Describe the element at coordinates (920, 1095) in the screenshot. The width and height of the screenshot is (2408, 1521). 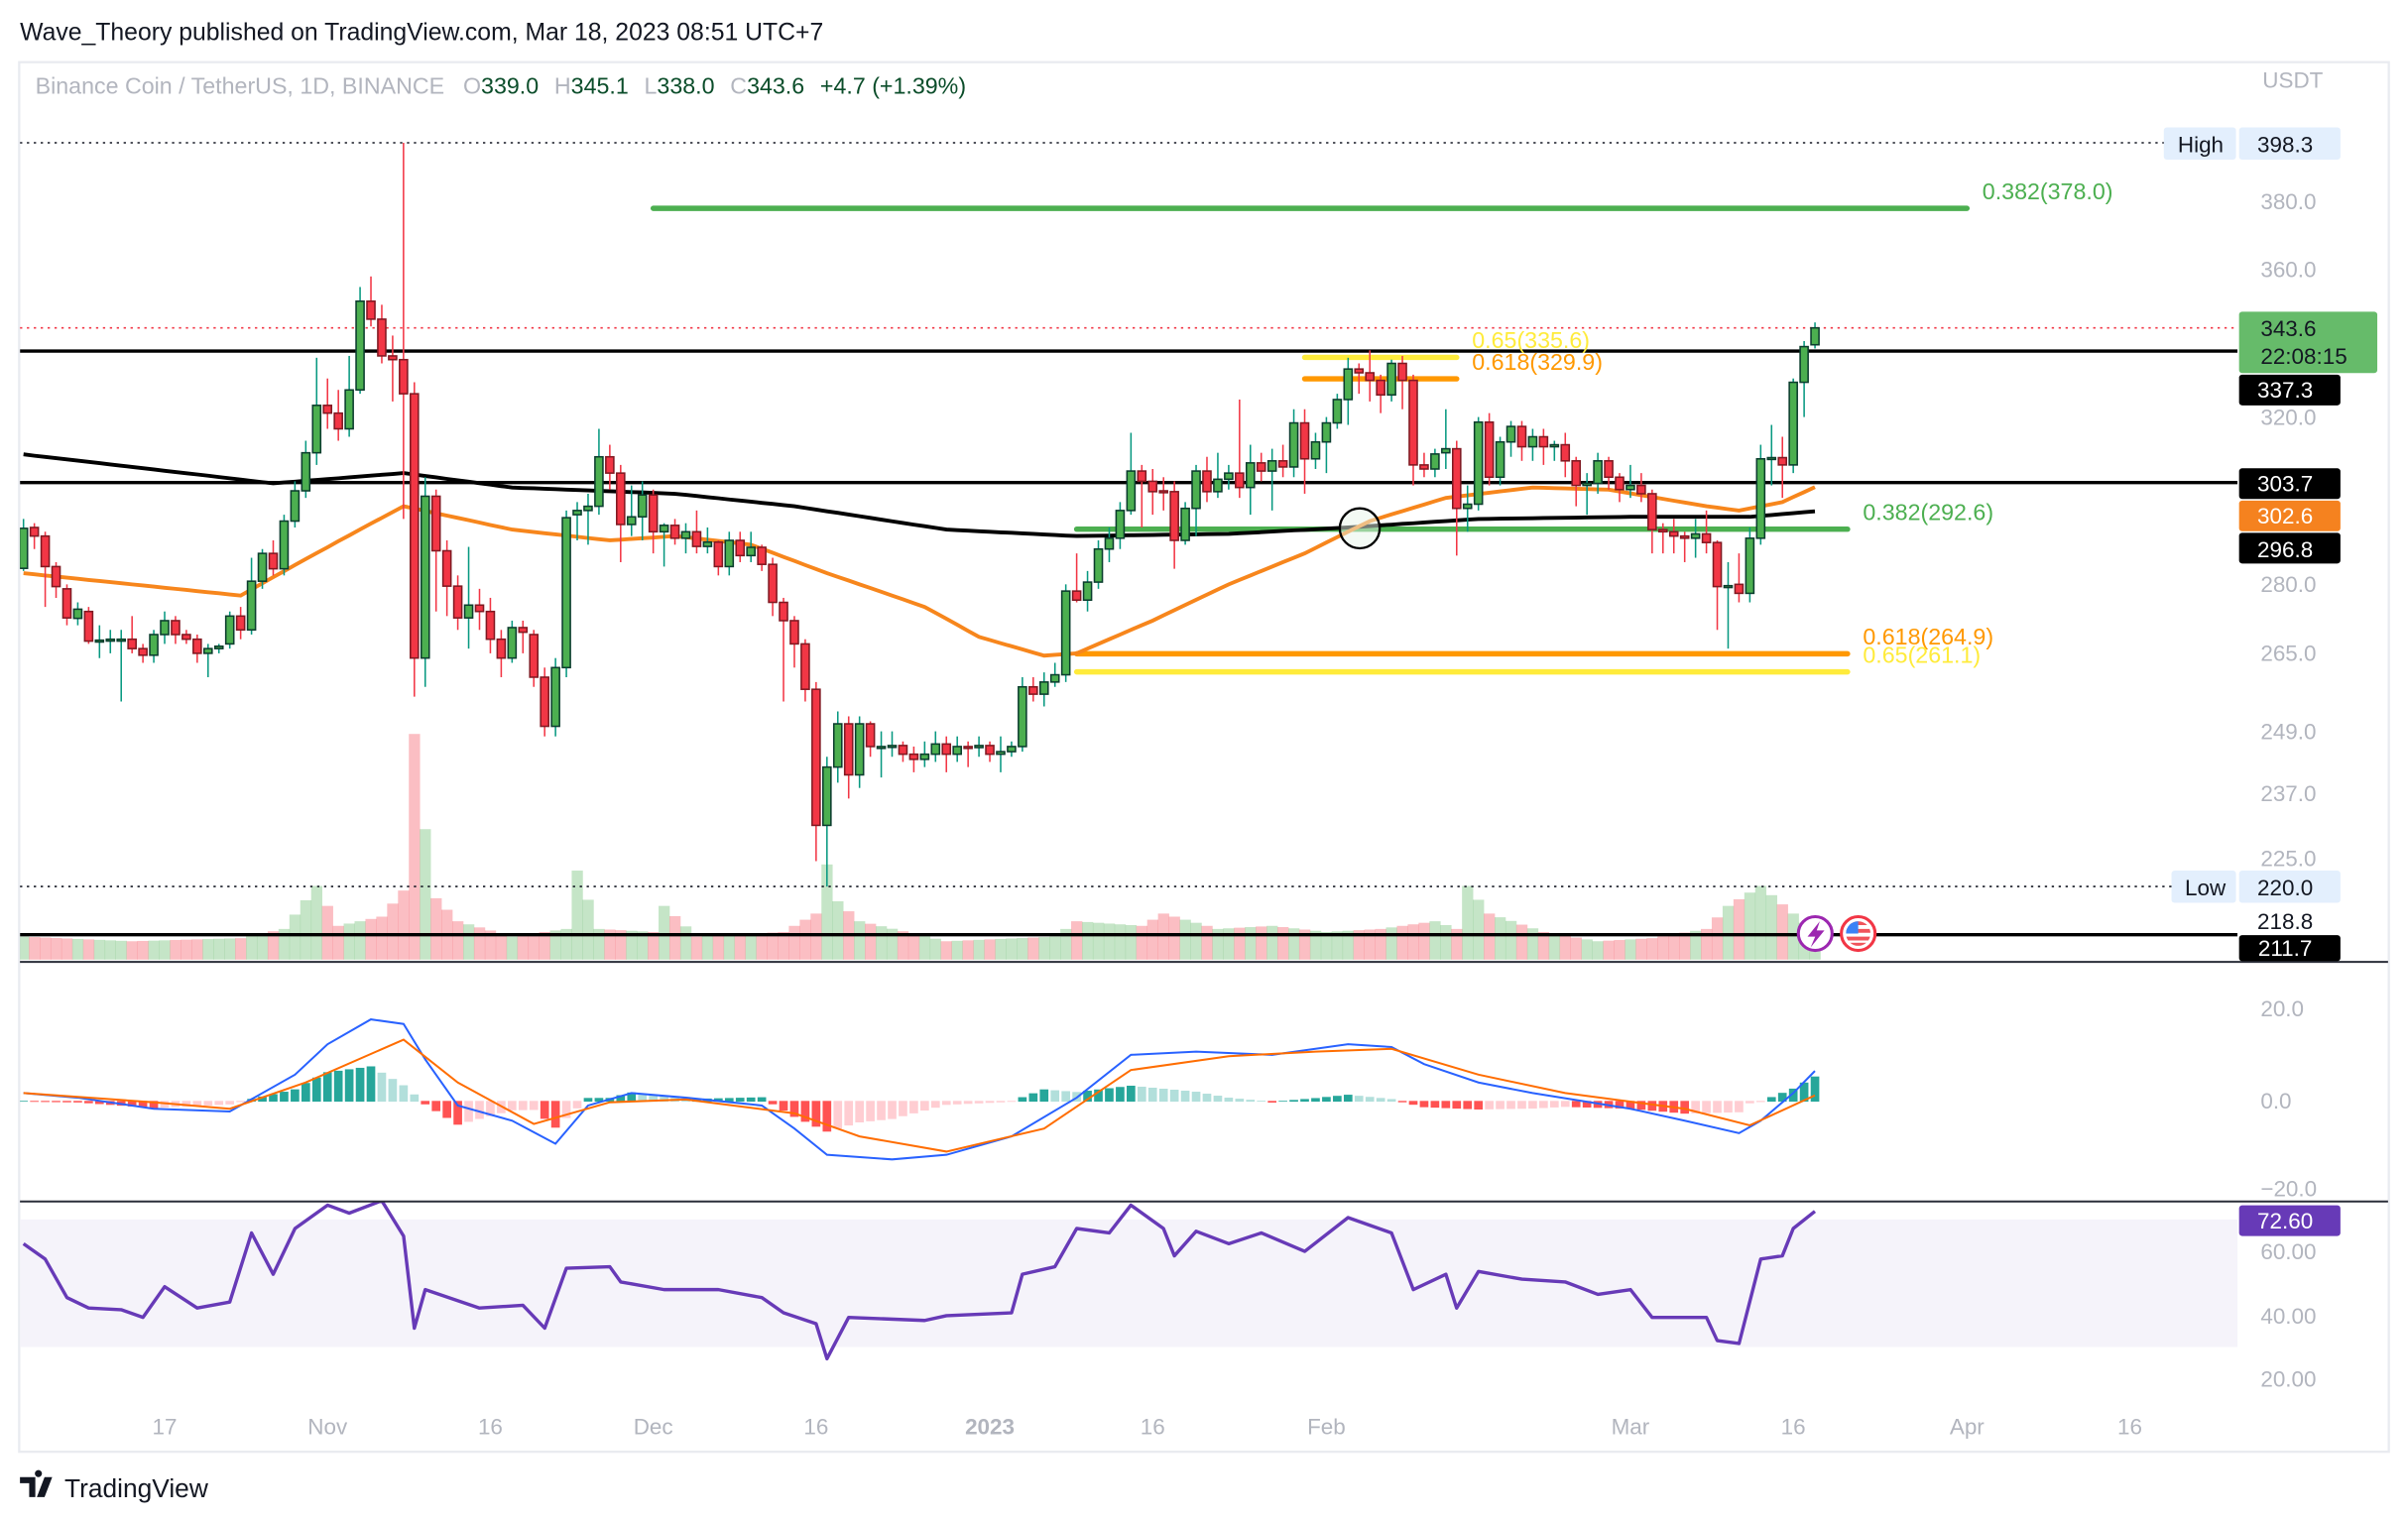
I see `macd-signal-line` at that location.